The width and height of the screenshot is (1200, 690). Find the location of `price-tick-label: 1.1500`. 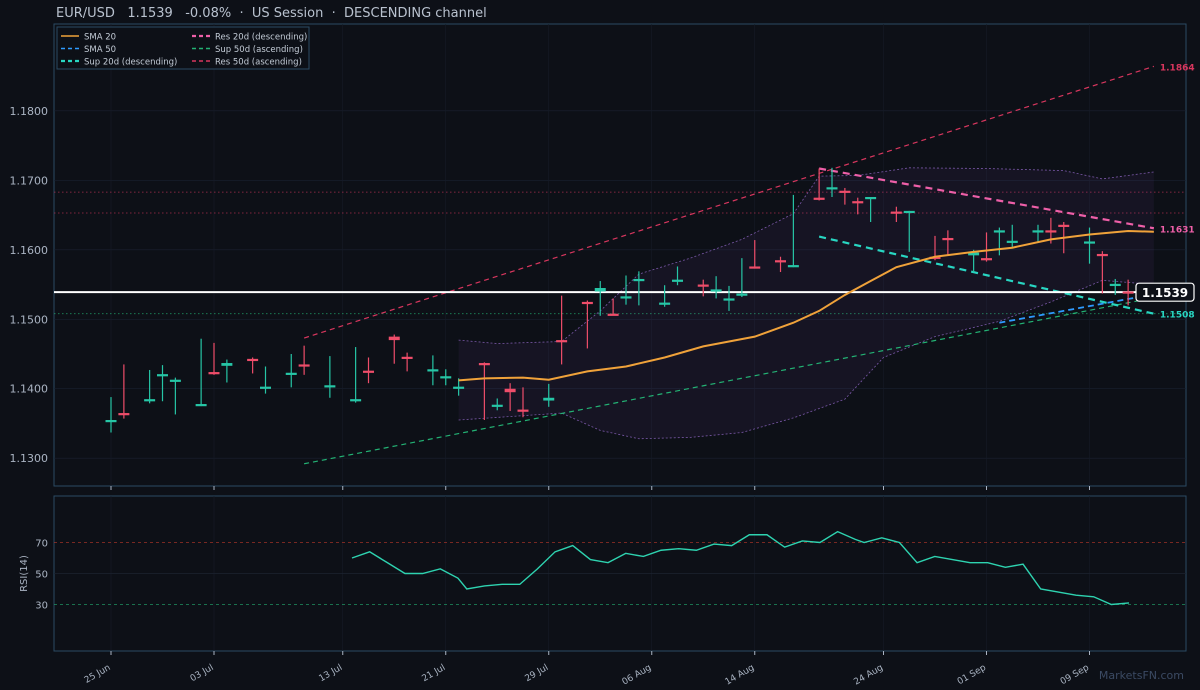

price-tick-label: 1.1500 is located at coordinates (29, 319).